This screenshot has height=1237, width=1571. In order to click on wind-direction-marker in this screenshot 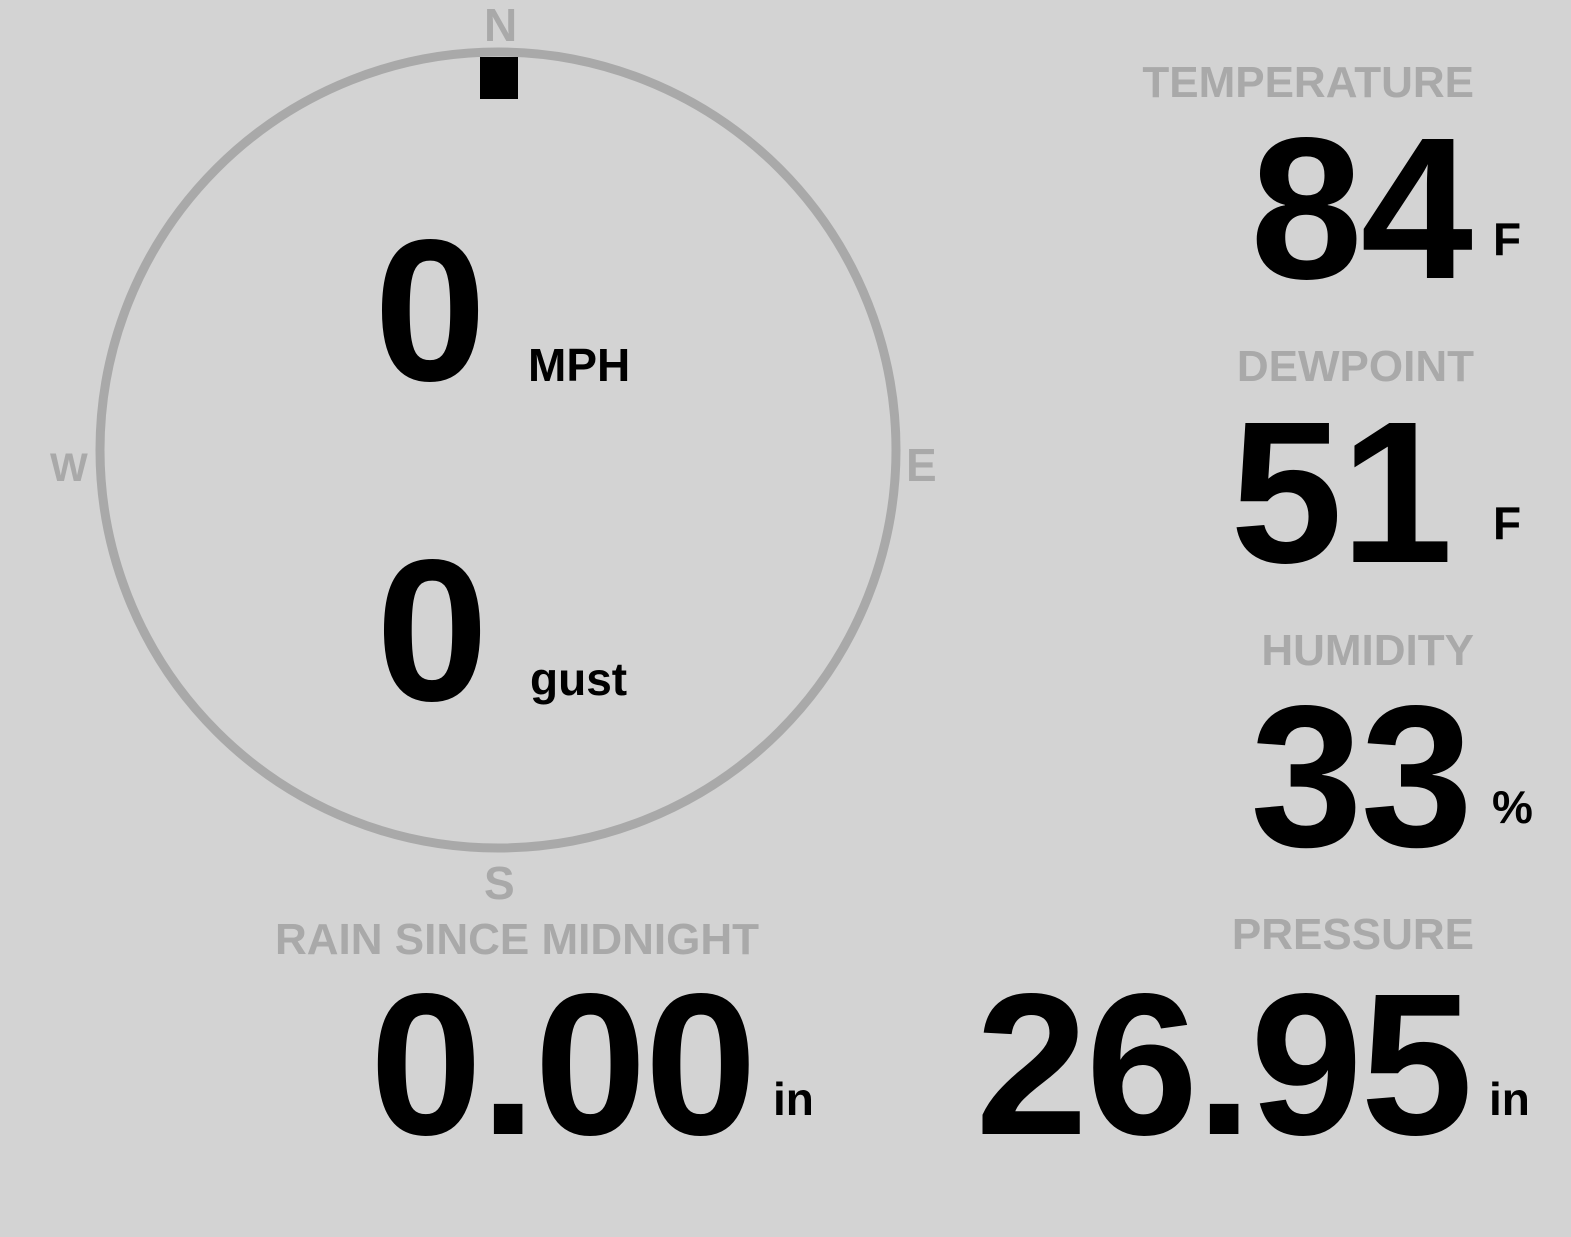, I will do `click(499, 78)`.